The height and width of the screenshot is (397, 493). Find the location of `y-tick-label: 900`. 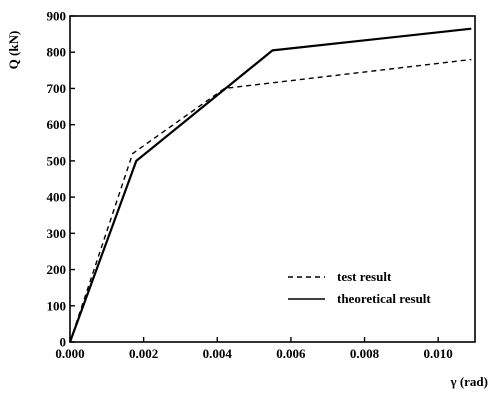

y-tick-label: 900 is located at coordinates (57, 16).